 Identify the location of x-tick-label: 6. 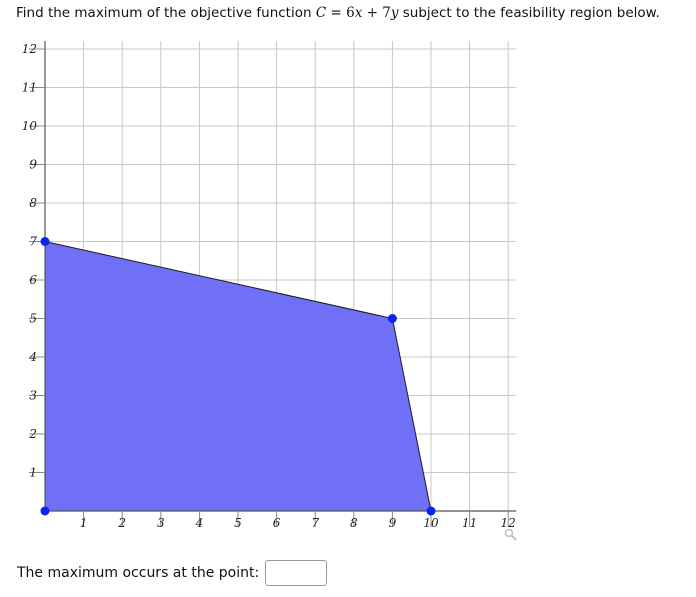
(277, 523).